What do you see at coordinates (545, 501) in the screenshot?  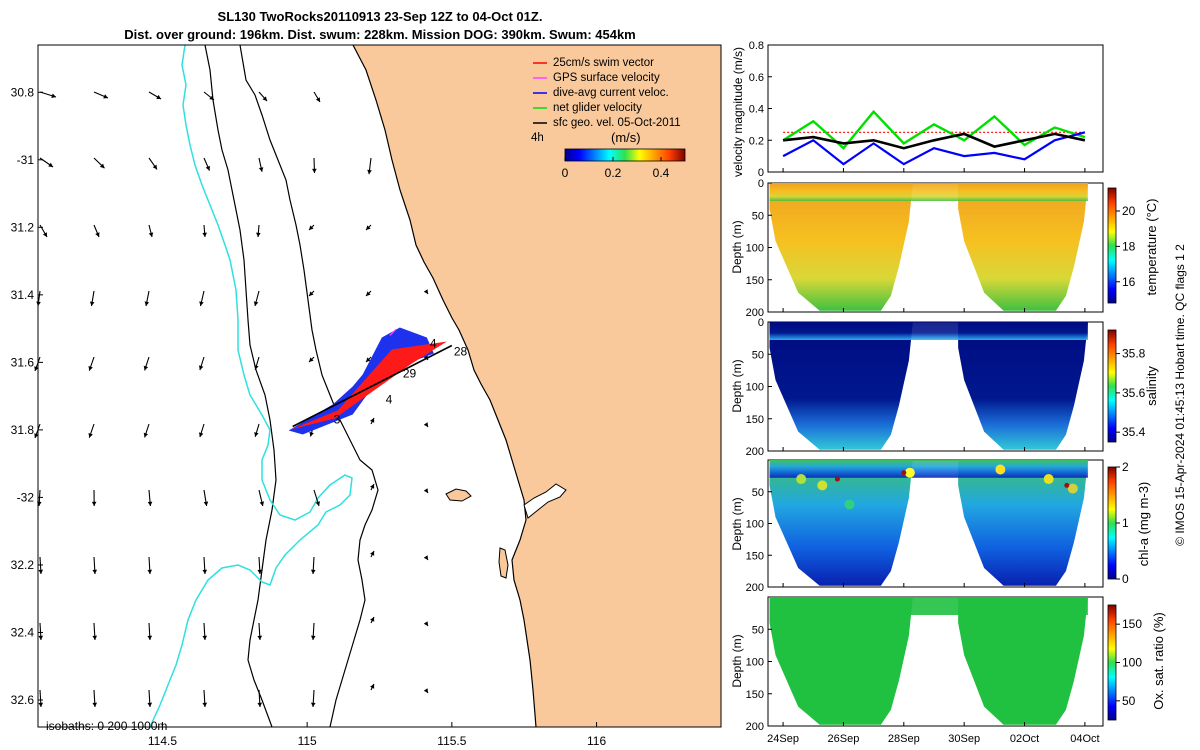 I see `estuary` at bounding box center [545, 501].